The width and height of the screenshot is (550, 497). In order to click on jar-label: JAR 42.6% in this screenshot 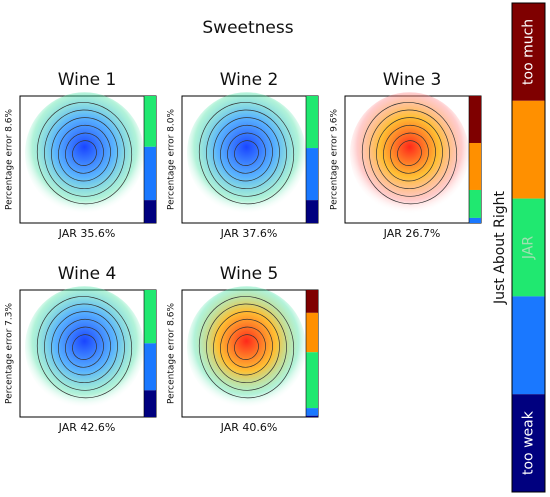, I will do `click(87, 427)`.